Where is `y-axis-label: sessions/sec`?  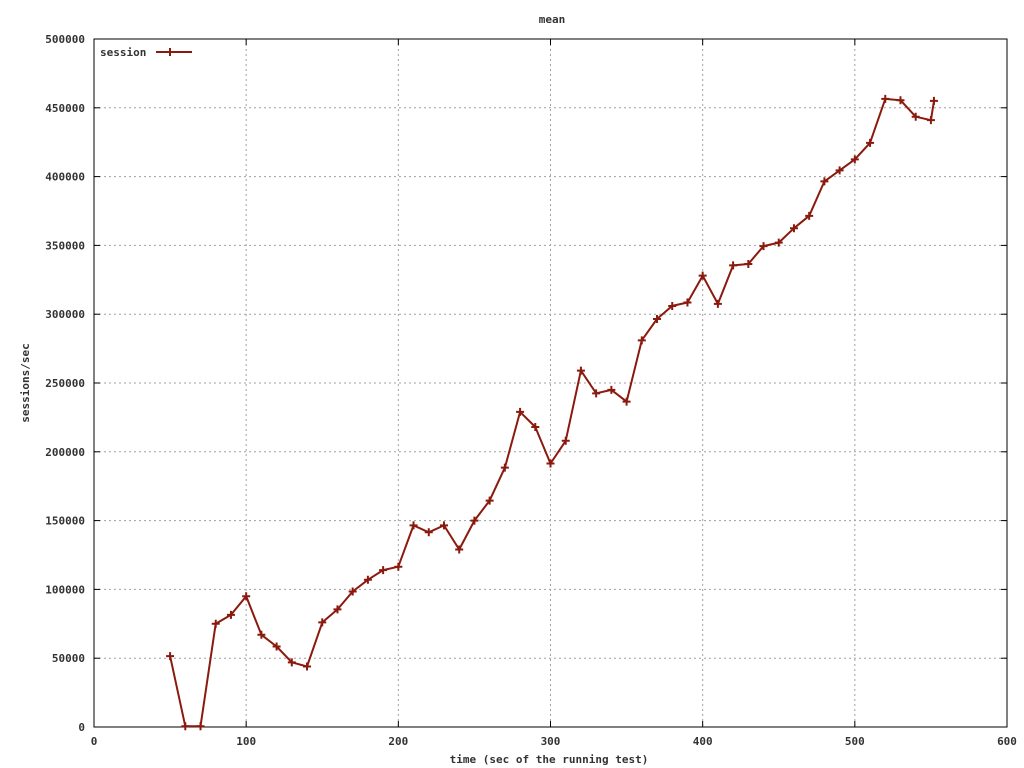
y-axis-label: sessions/sec is located at coordinates (25, 382).